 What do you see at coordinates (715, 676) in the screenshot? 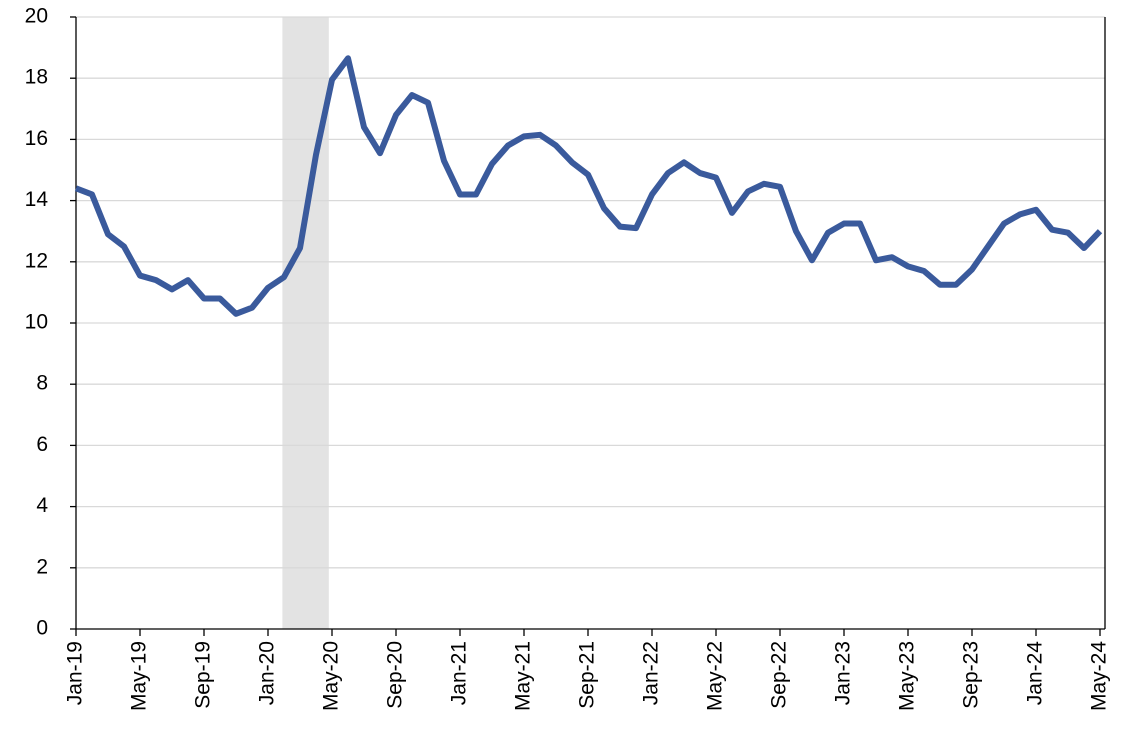
I see `x-tick-label: May-22` at bounding box center [715, 676].